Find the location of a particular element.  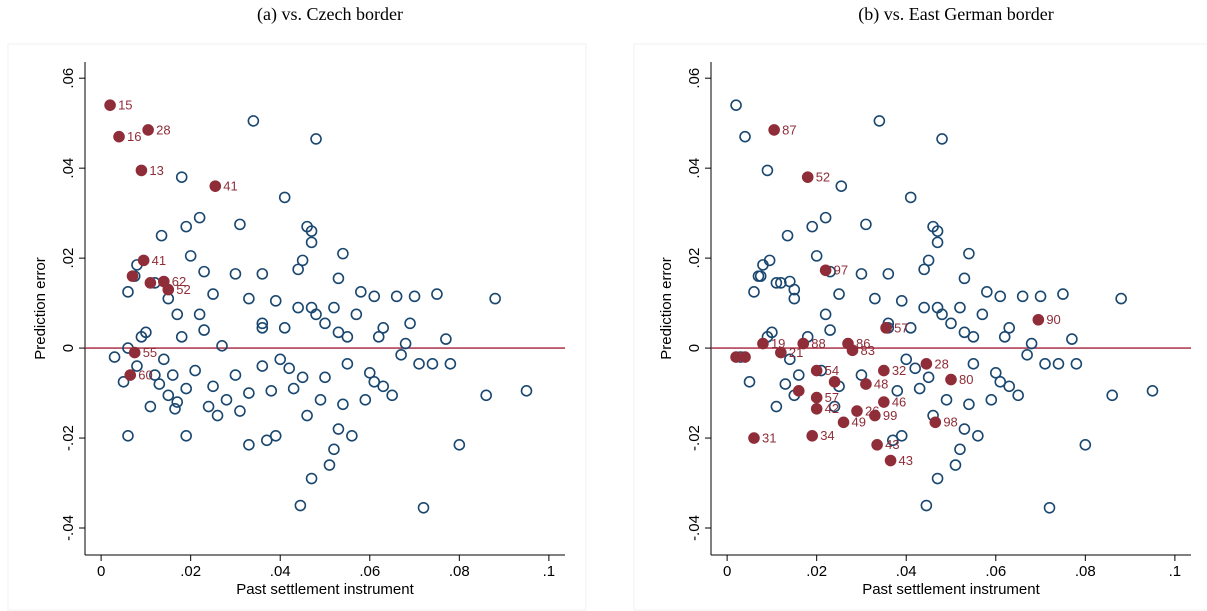

point-label: 60 is located at coordinates (145, 375).